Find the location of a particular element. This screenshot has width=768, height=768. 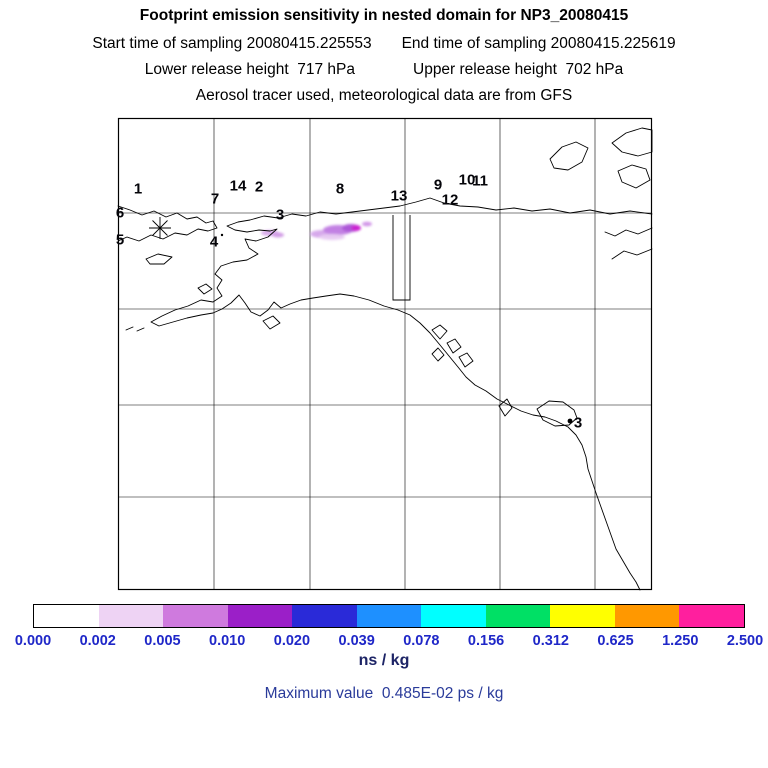

station-label: 11 is located at coordinates (480, 181).